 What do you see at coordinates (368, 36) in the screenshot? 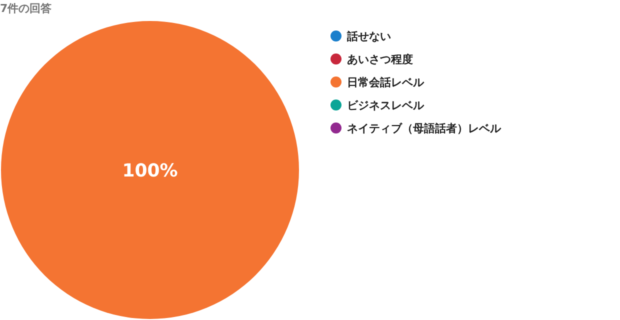
I see `legend-label: 話せない` at bounding box center [368, 36].